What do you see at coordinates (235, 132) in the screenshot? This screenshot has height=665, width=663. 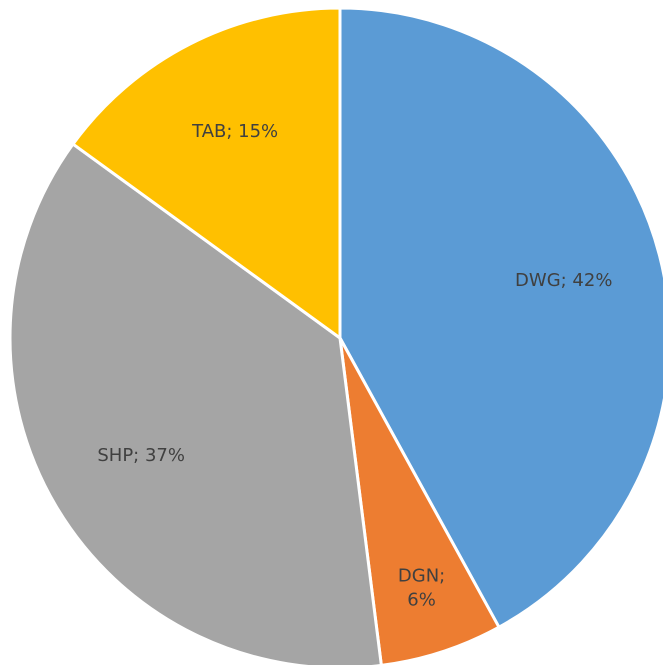 I see `data-label: TAB; 15%` at bounding box center [235, 132].